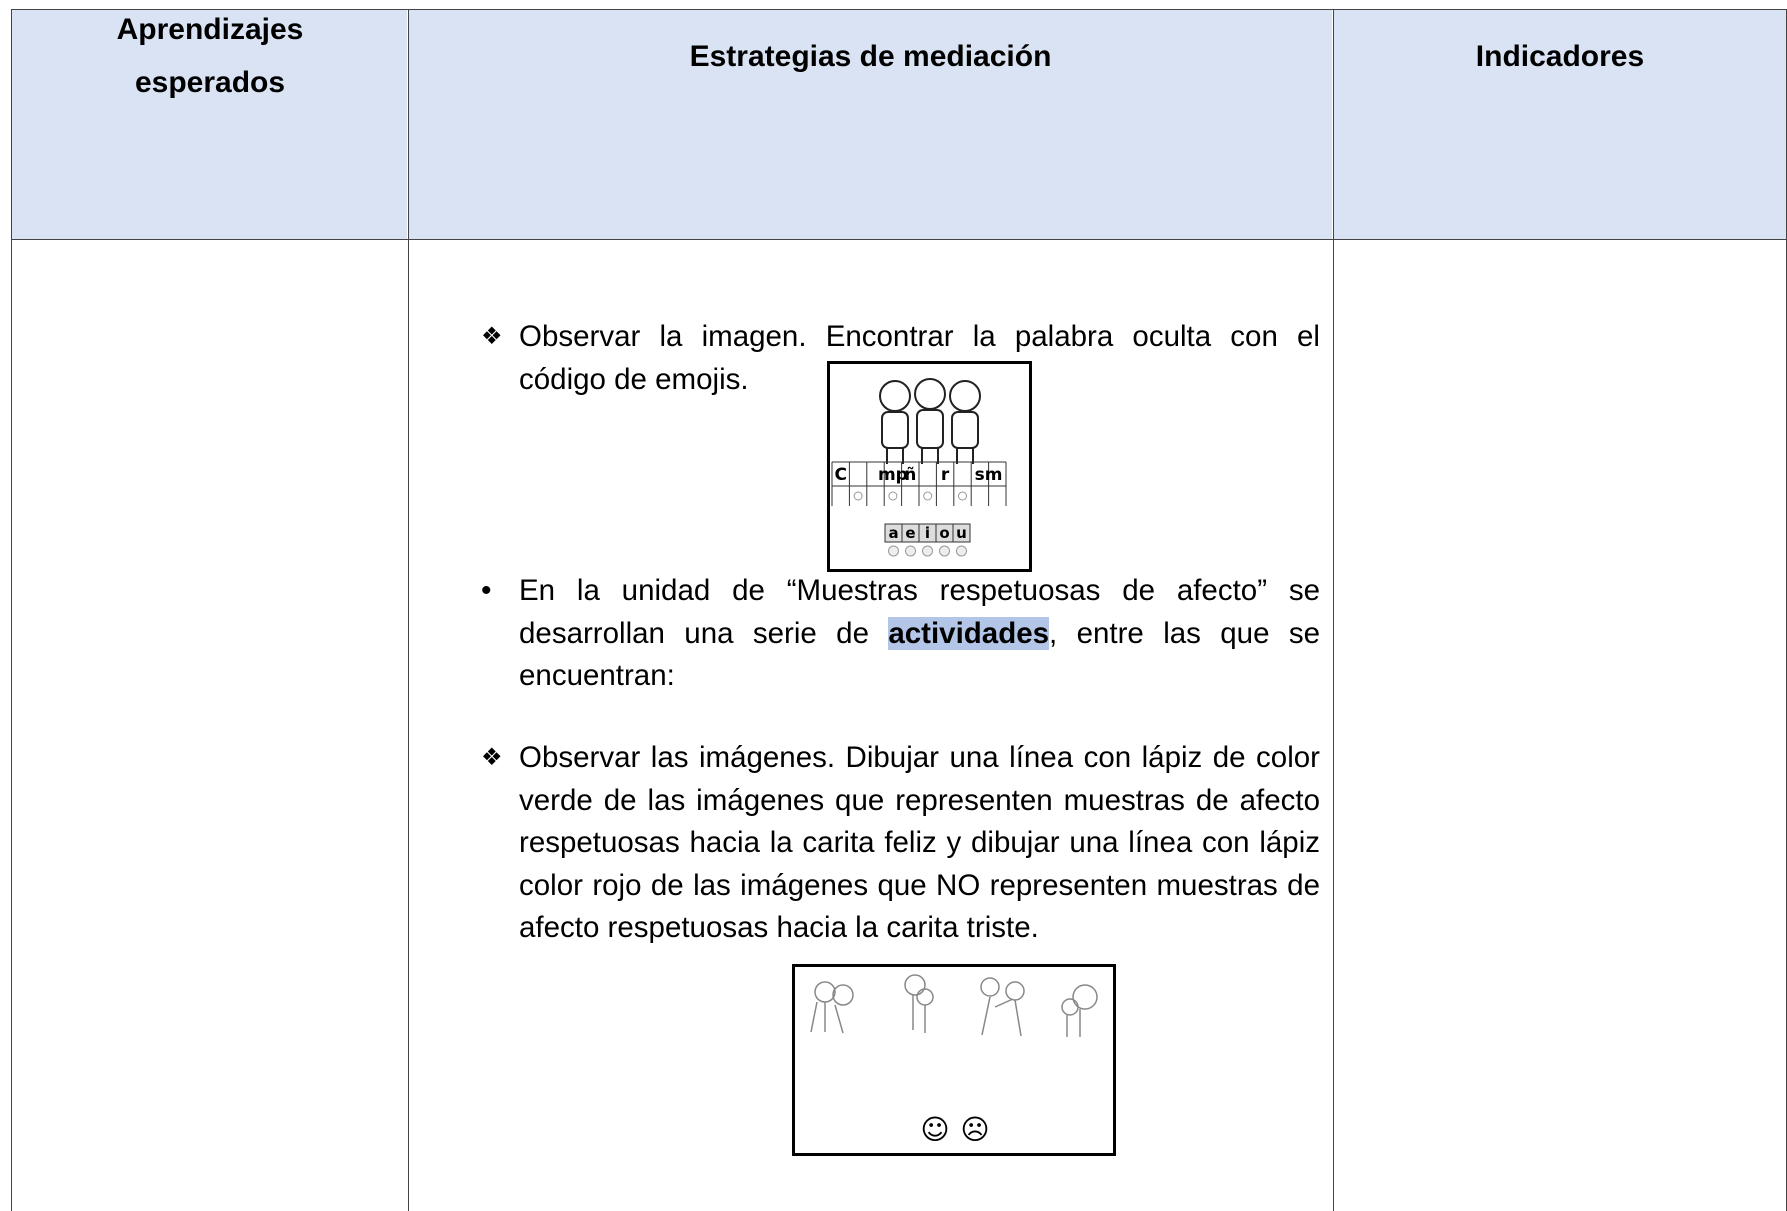  Describe the element at coordinates (910, 533) in the screenshot. I see `vowel: e` at that location.